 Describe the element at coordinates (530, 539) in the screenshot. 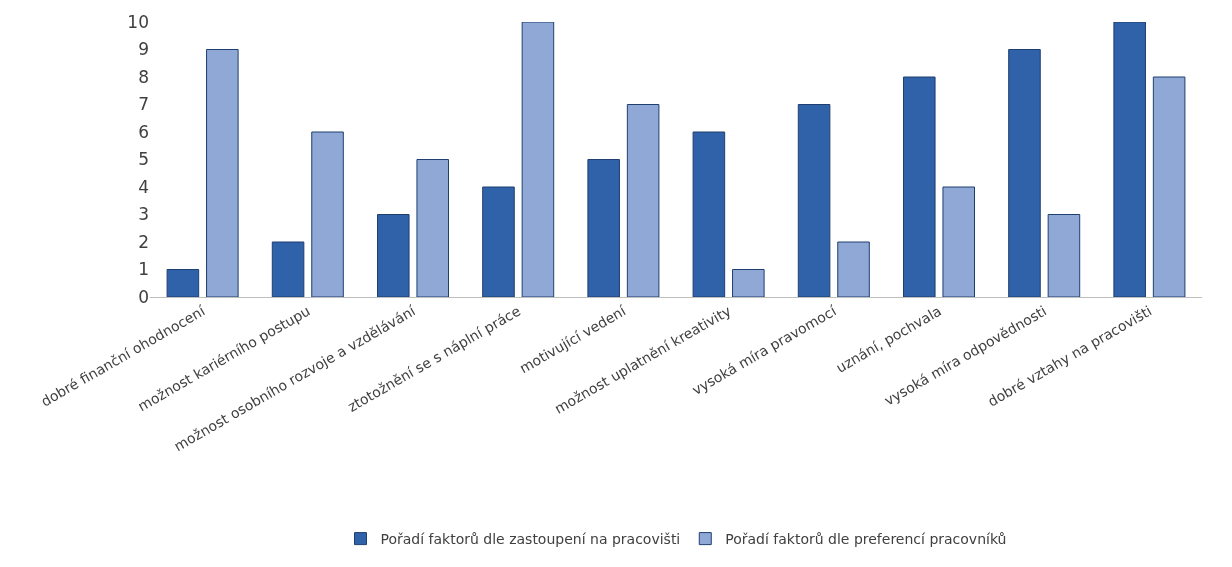

I see `legend-label: Pořadí faktorů dle zastoupení na pracovišti` at that location.